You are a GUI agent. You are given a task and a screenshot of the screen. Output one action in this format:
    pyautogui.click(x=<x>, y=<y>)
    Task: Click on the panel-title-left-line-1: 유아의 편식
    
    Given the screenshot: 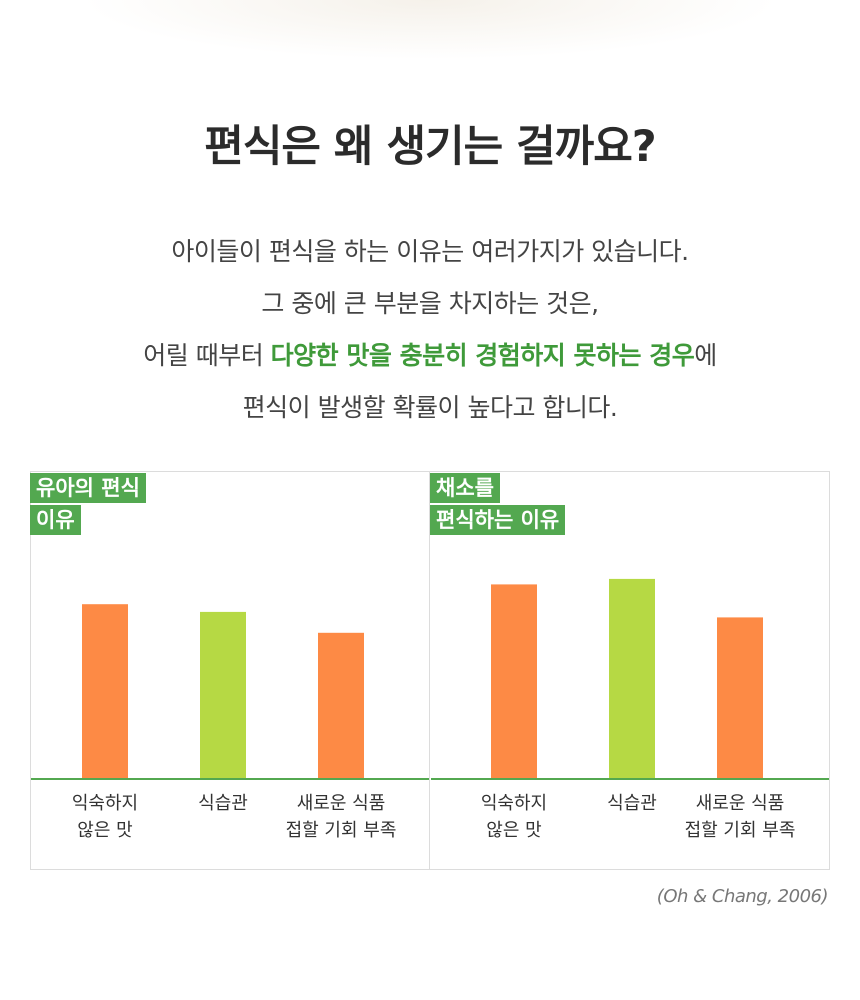 What is the action you would take?
    pyautogui.click(x=88, y=488)
    